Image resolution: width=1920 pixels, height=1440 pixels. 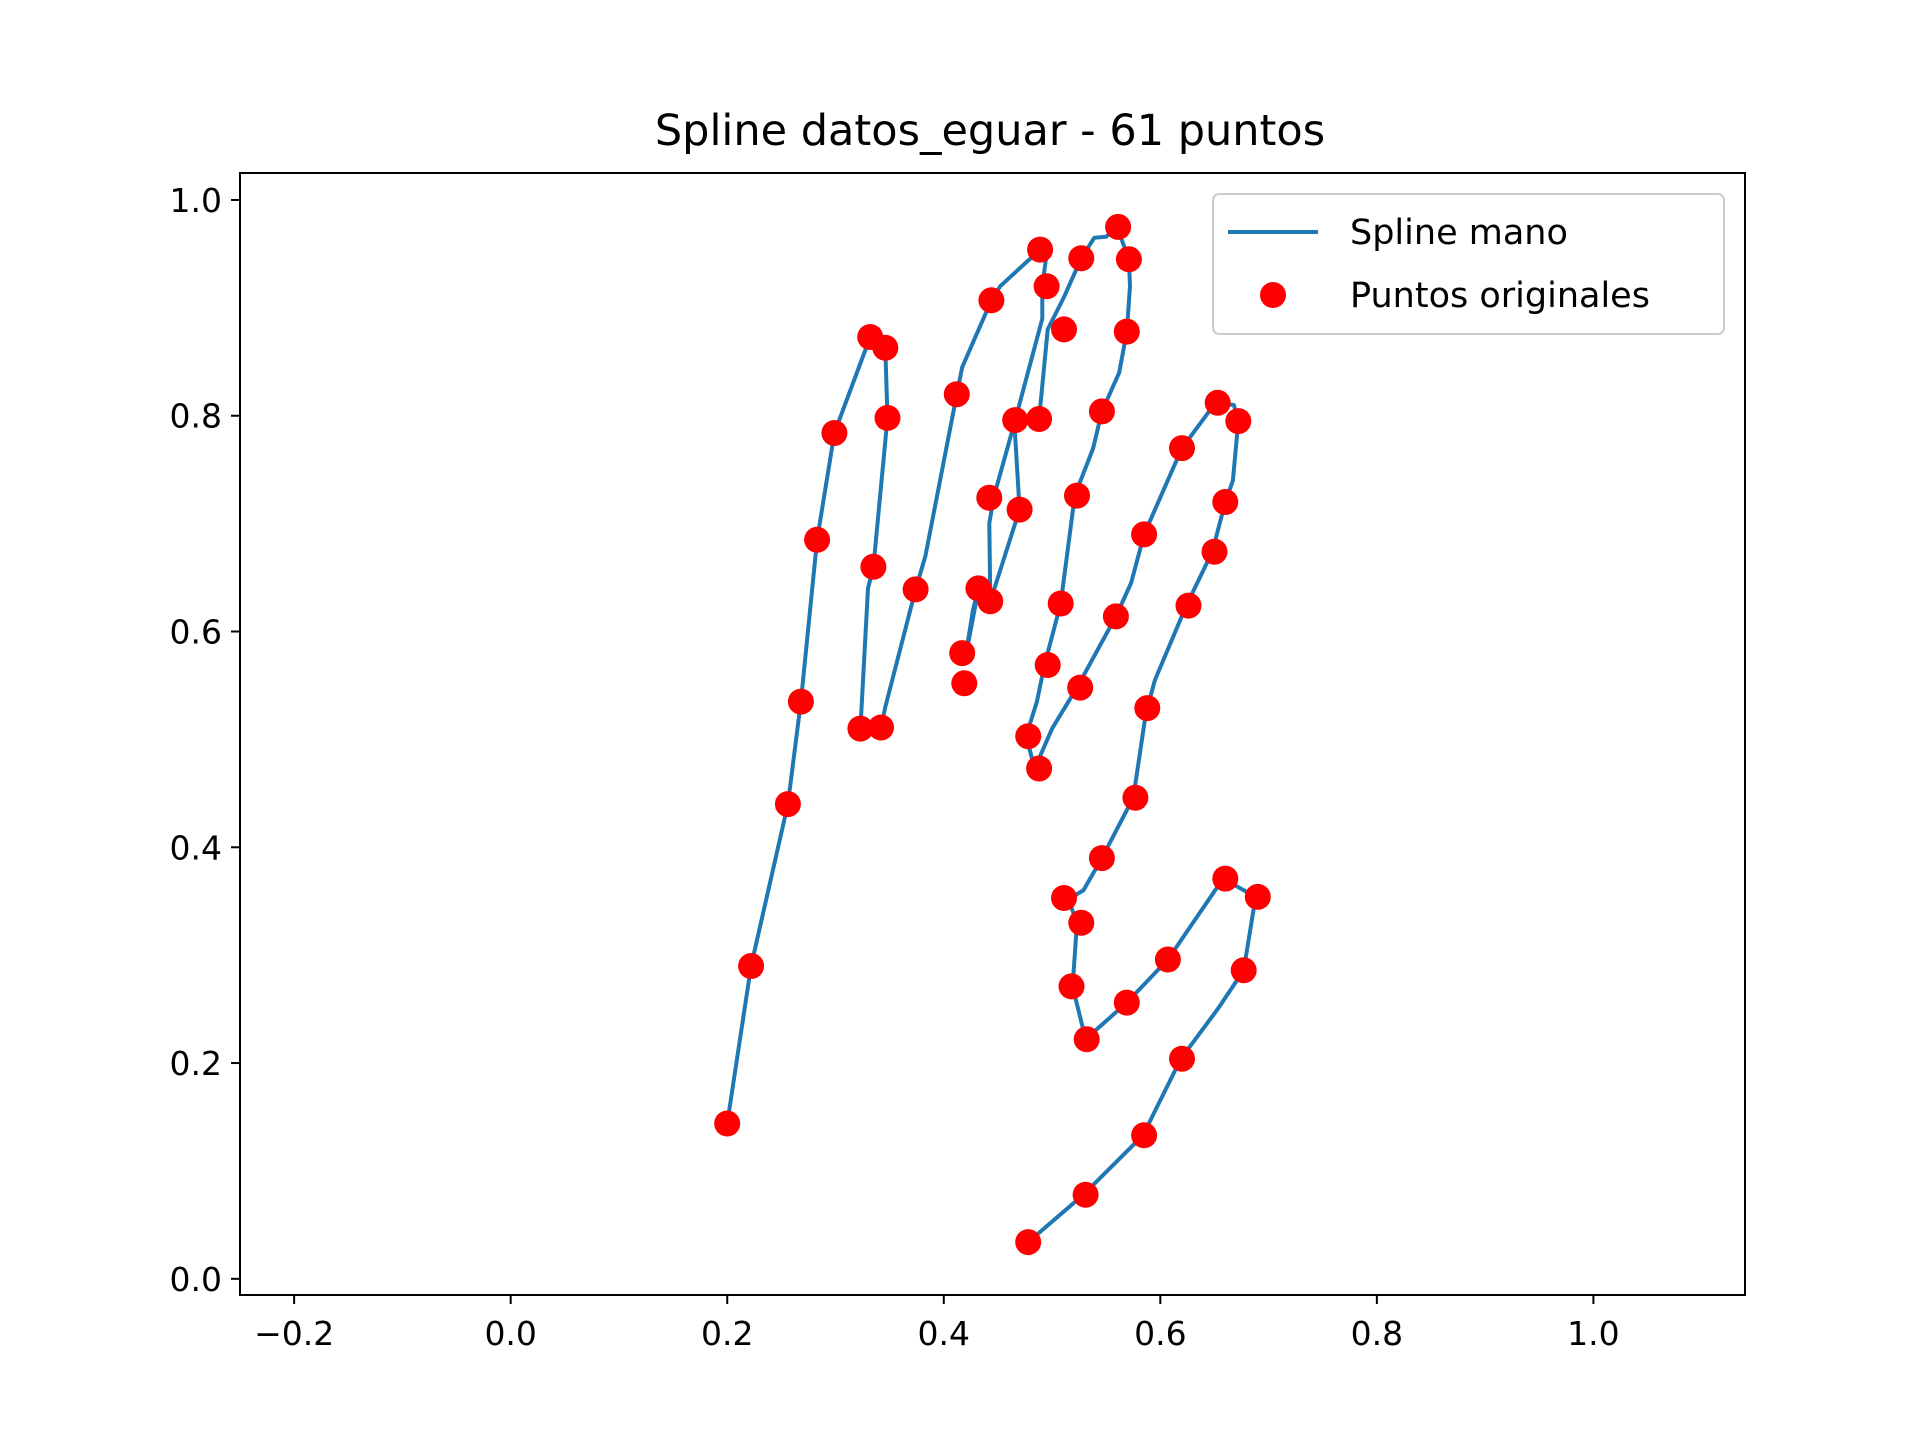 What do you see at coordinates (1160, 1333) in the screenshot?
I see `x-tick-label: 0.6` at bounding box center [1160, 1333].